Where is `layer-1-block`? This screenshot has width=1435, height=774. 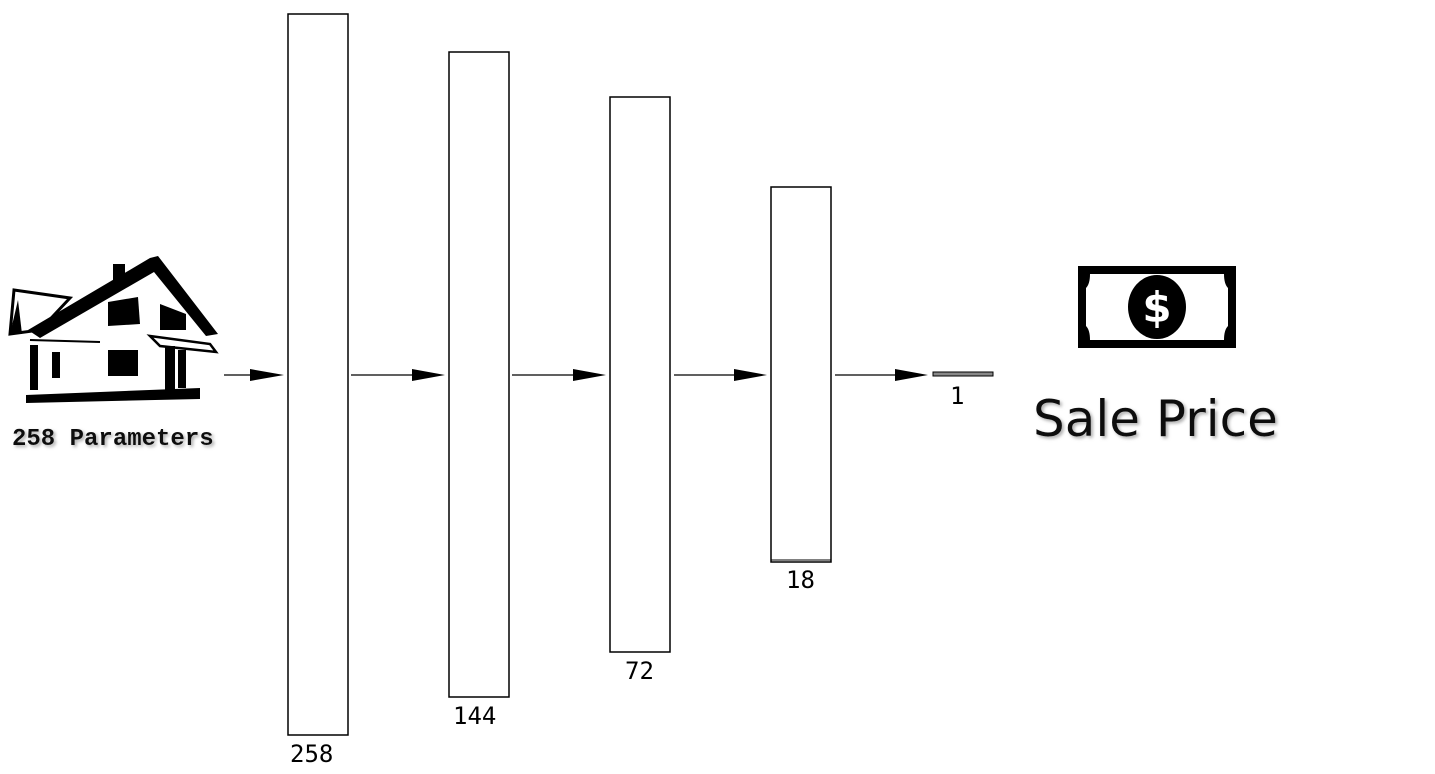
layer-1-block is located at coordinates (318, 374).